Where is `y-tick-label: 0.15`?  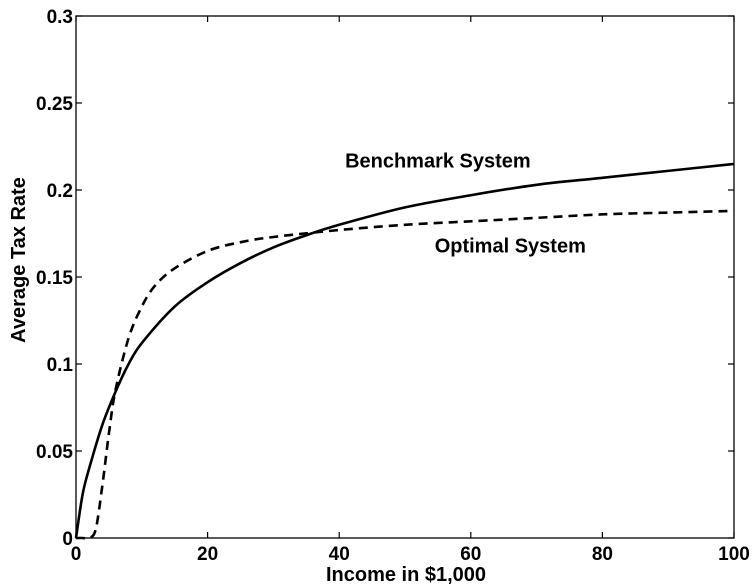 y-tick-label: 0.15 is located at coordinates (54, 278).